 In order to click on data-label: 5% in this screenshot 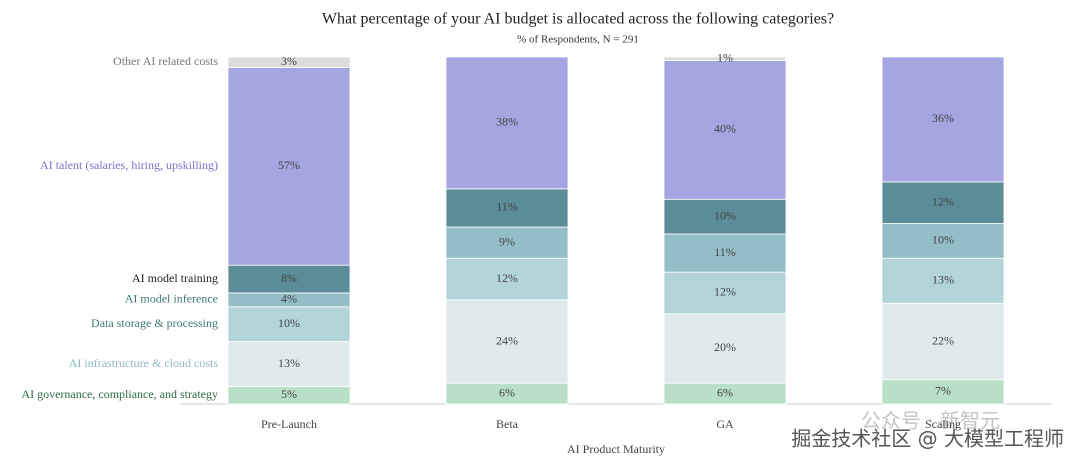, I will do `click(289, 394)`.